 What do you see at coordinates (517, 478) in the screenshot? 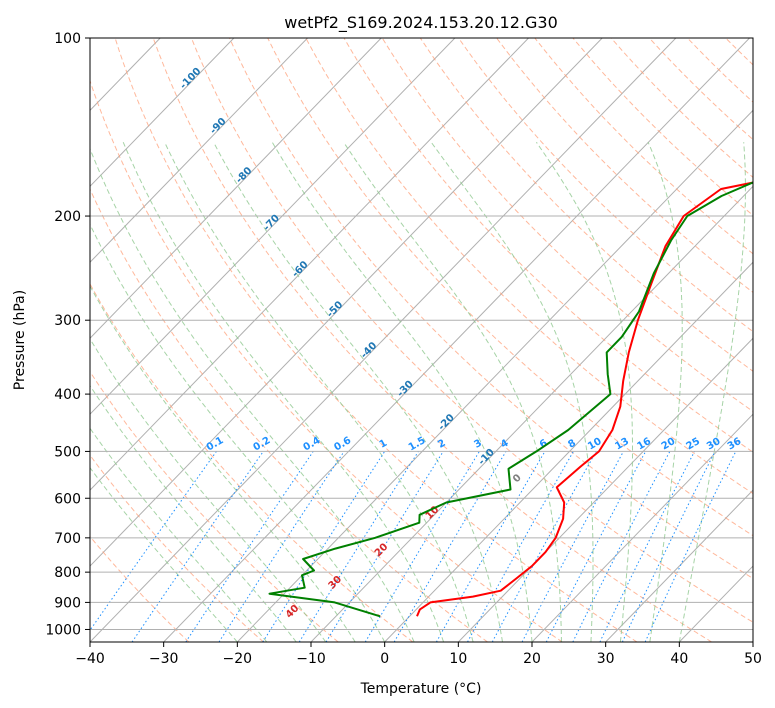
I see `lcl-label: 0` at bounding box center [517, 478].